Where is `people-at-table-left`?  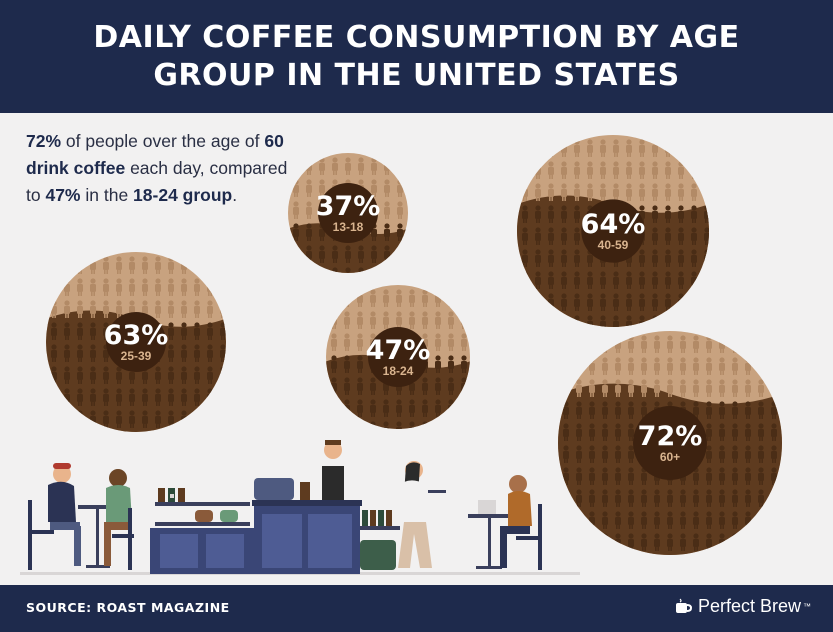 people-at-table-left is located at coordinates (81, 516).